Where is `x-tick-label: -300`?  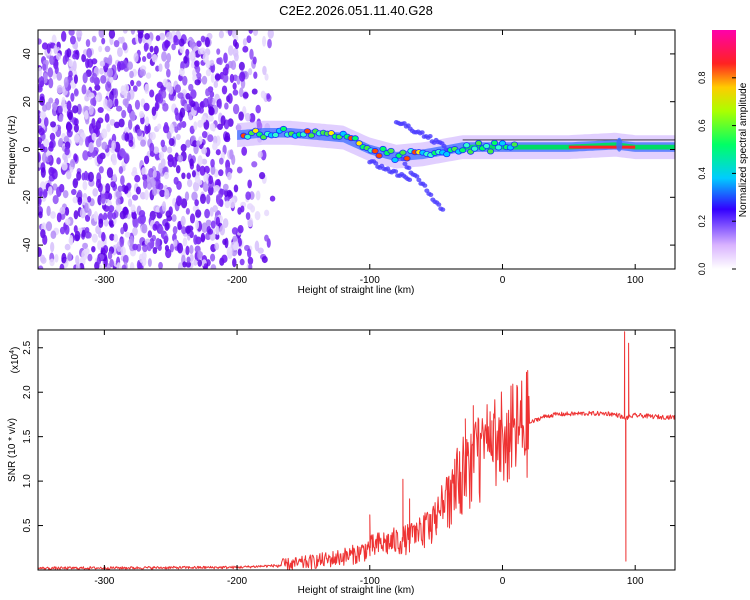 x-tick-label: -300 is located at coordinates (104, 280).